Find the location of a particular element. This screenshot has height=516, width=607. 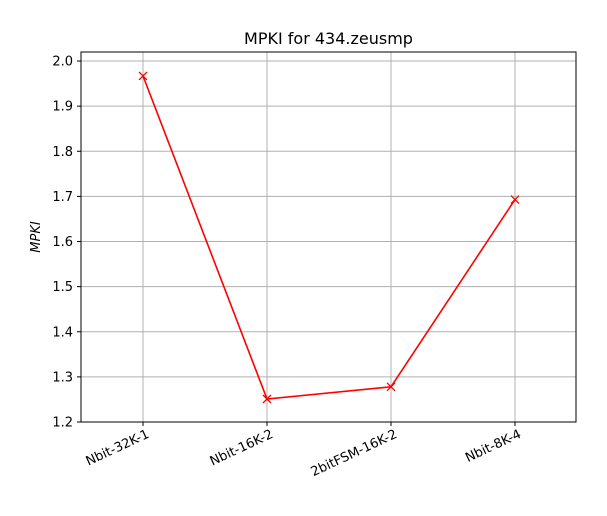

y-tick-label: 1.6 is located at coordinates (62, 242).